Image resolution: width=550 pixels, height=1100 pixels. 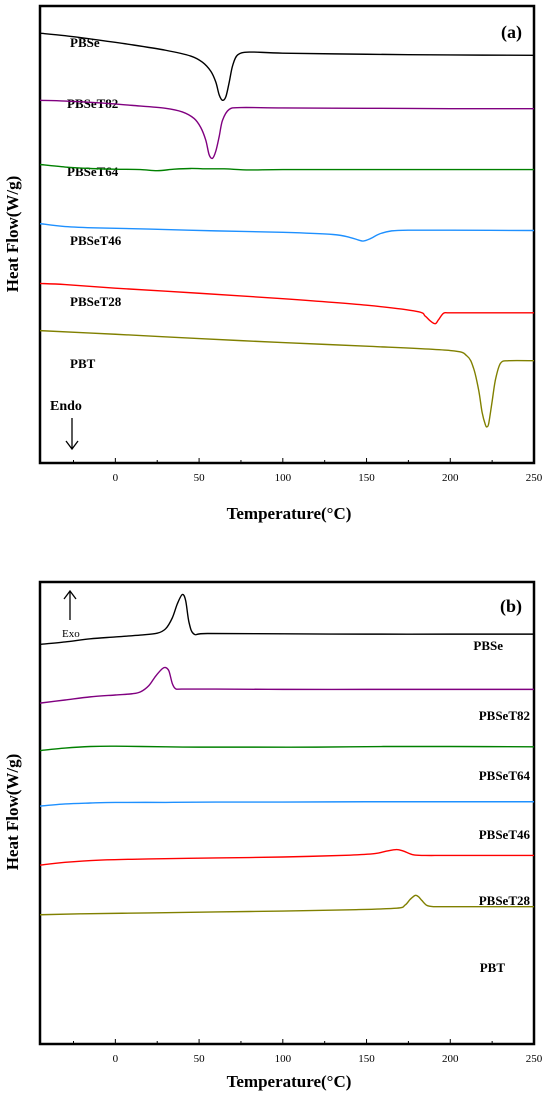 What do you see at coordinates (96, 301) in the screenshot?
I see `series-label-pbset28-a: PBSeT28` at bounding box center [96, 301].